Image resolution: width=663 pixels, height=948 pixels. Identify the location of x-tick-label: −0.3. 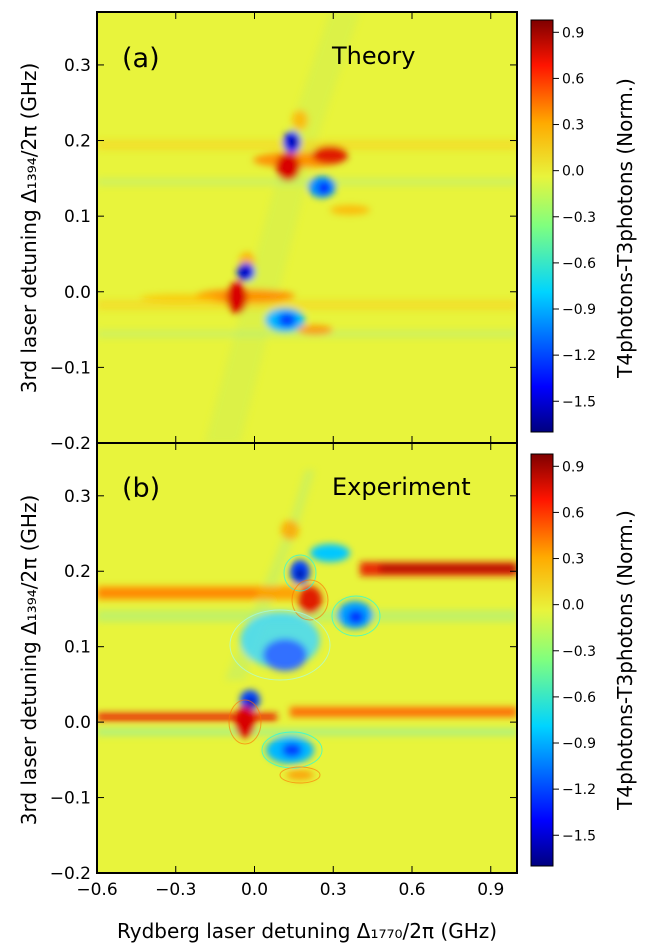
(175, 890).